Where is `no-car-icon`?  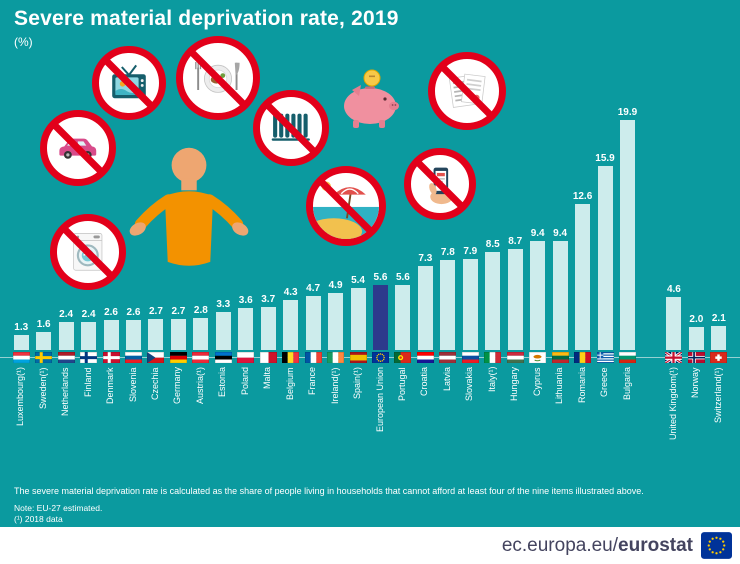 no-car-icon is located at coordinates (78, 148).